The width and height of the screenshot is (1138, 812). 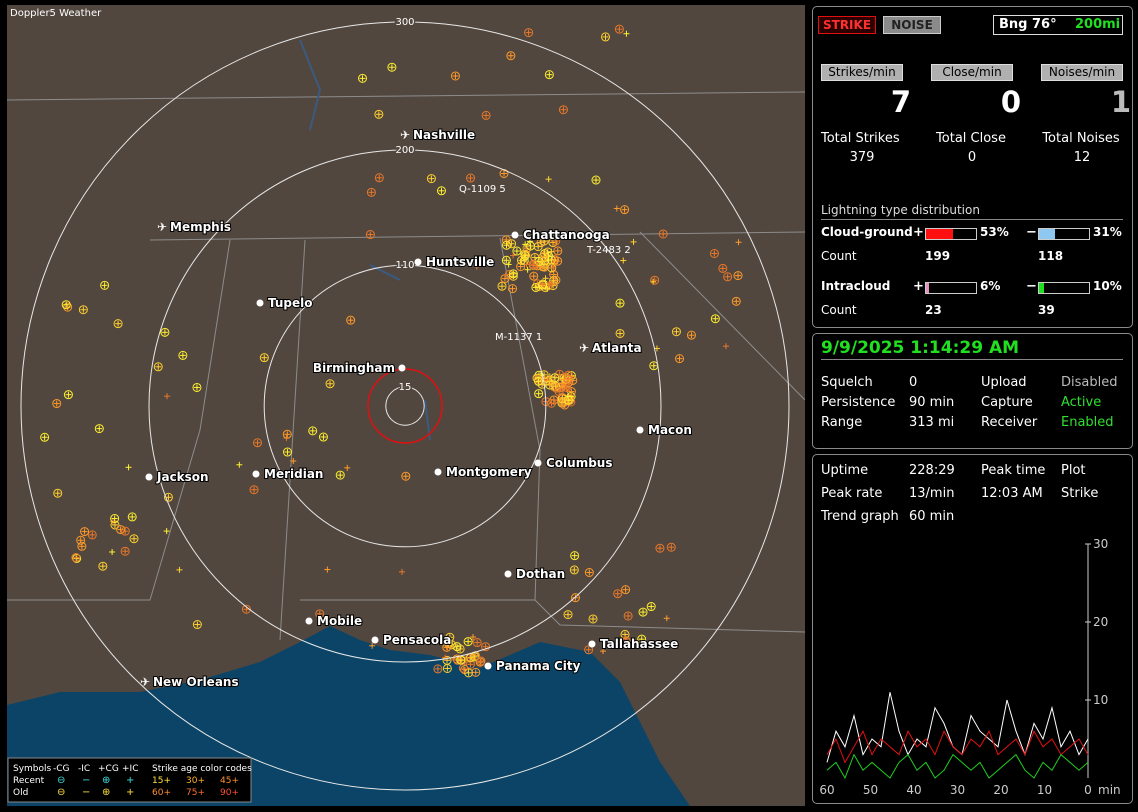 What do you see at coordinates (912, 25) in the screenshot?
I see `noise-button: NOISE` at bounding box center [912, 25].